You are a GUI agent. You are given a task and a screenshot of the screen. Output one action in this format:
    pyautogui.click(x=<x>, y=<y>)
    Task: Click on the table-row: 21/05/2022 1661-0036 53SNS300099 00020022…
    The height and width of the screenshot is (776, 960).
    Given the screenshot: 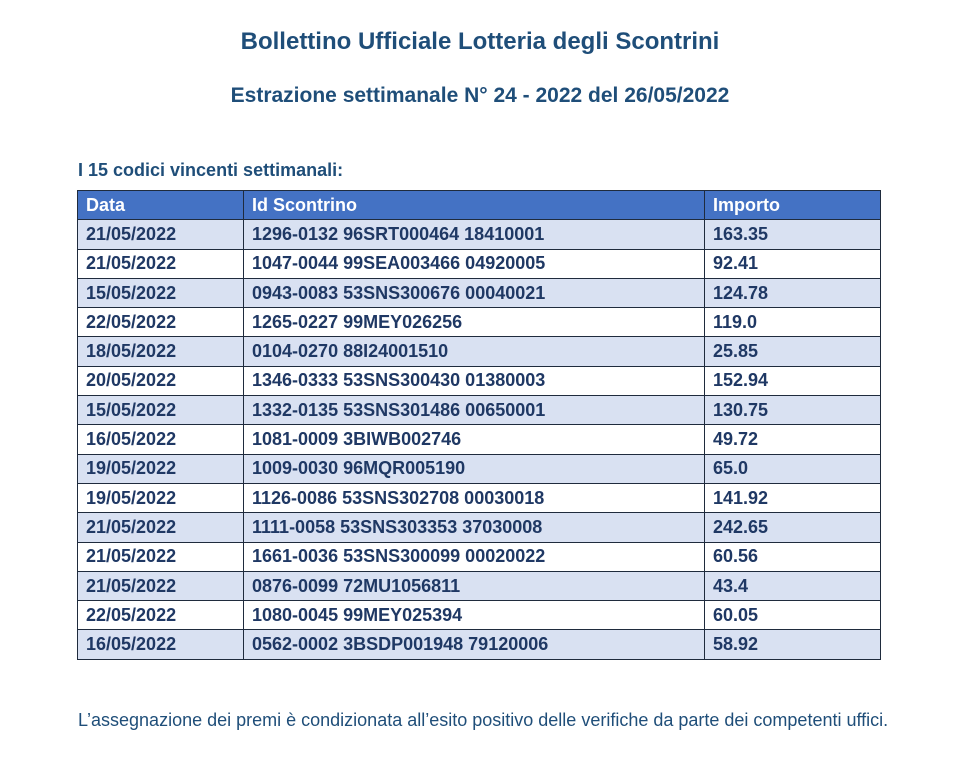 What is the action you would take?
    pyautogui.click(x=479, y=556)
    